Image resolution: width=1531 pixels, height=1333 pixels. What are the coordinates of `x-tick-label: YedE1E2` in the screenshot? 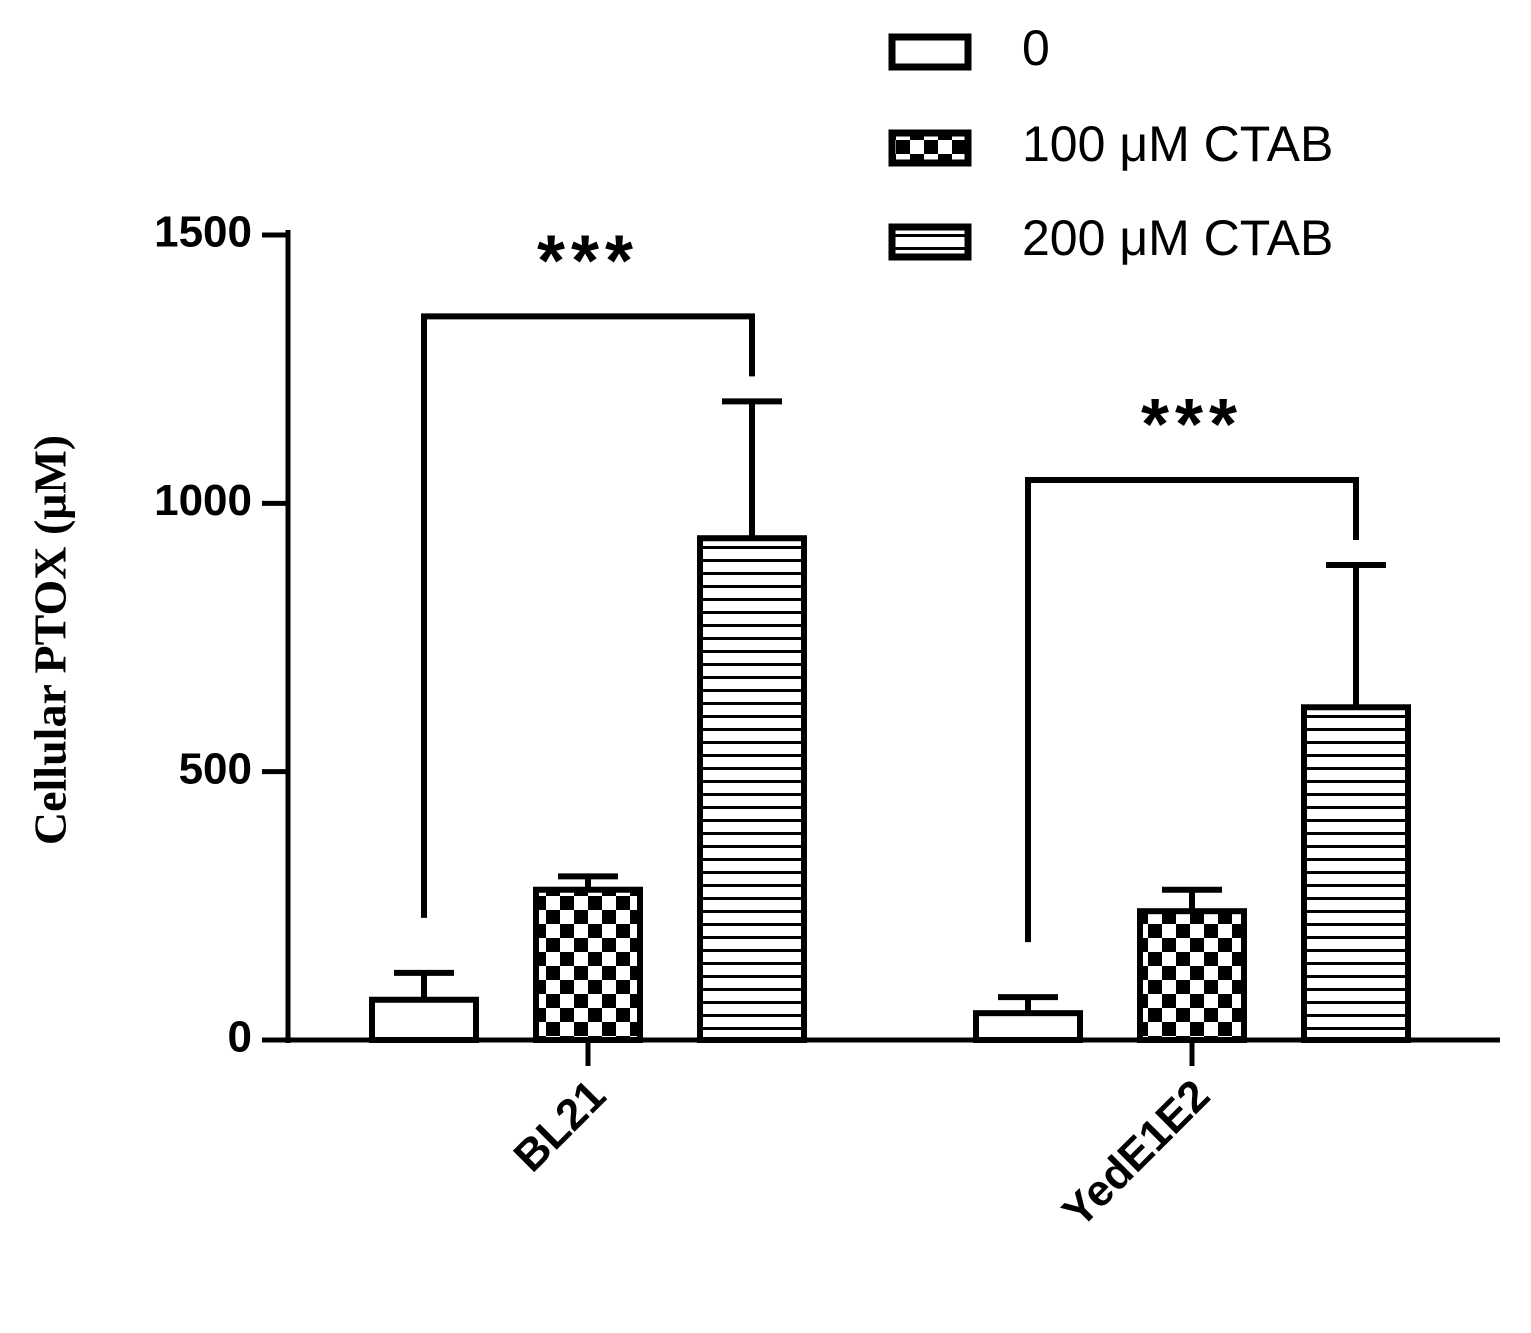 It's located at (1136, 1154).